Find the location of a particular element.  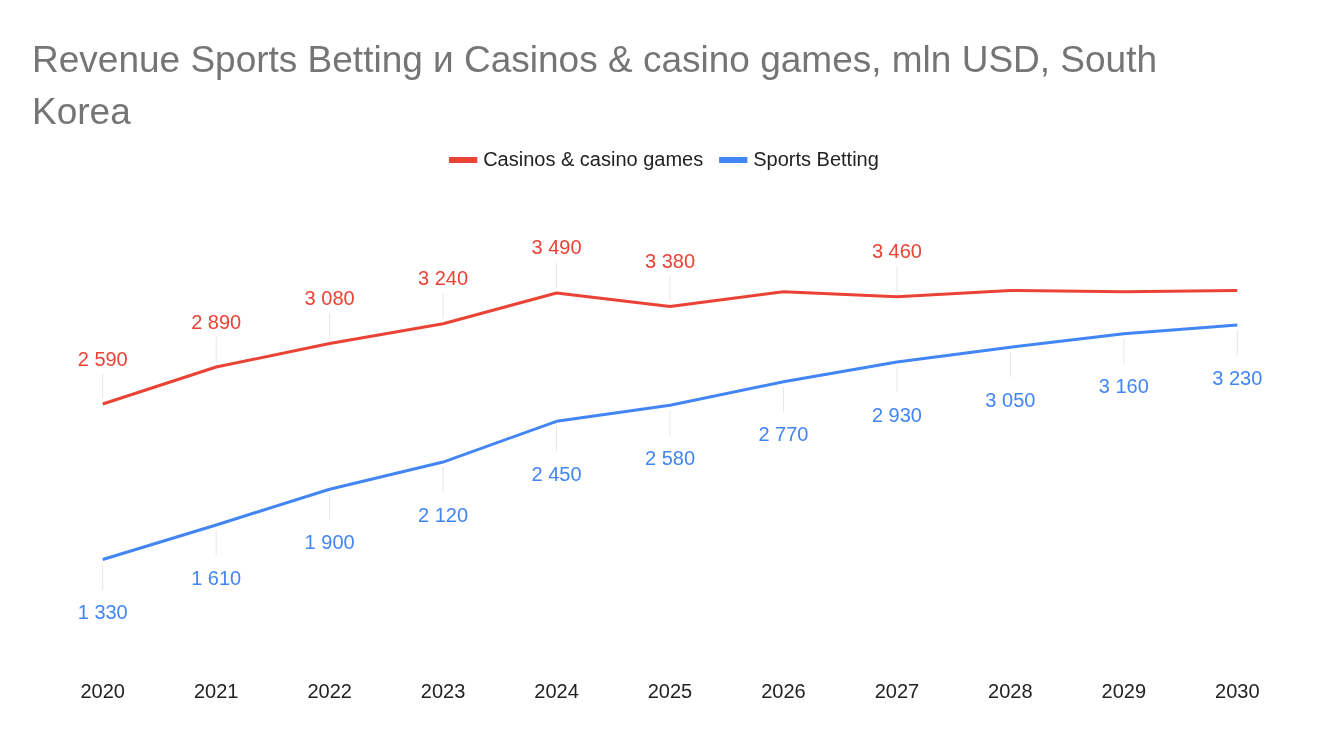

data-label: 2 450 is located at coordinates (556, 473).